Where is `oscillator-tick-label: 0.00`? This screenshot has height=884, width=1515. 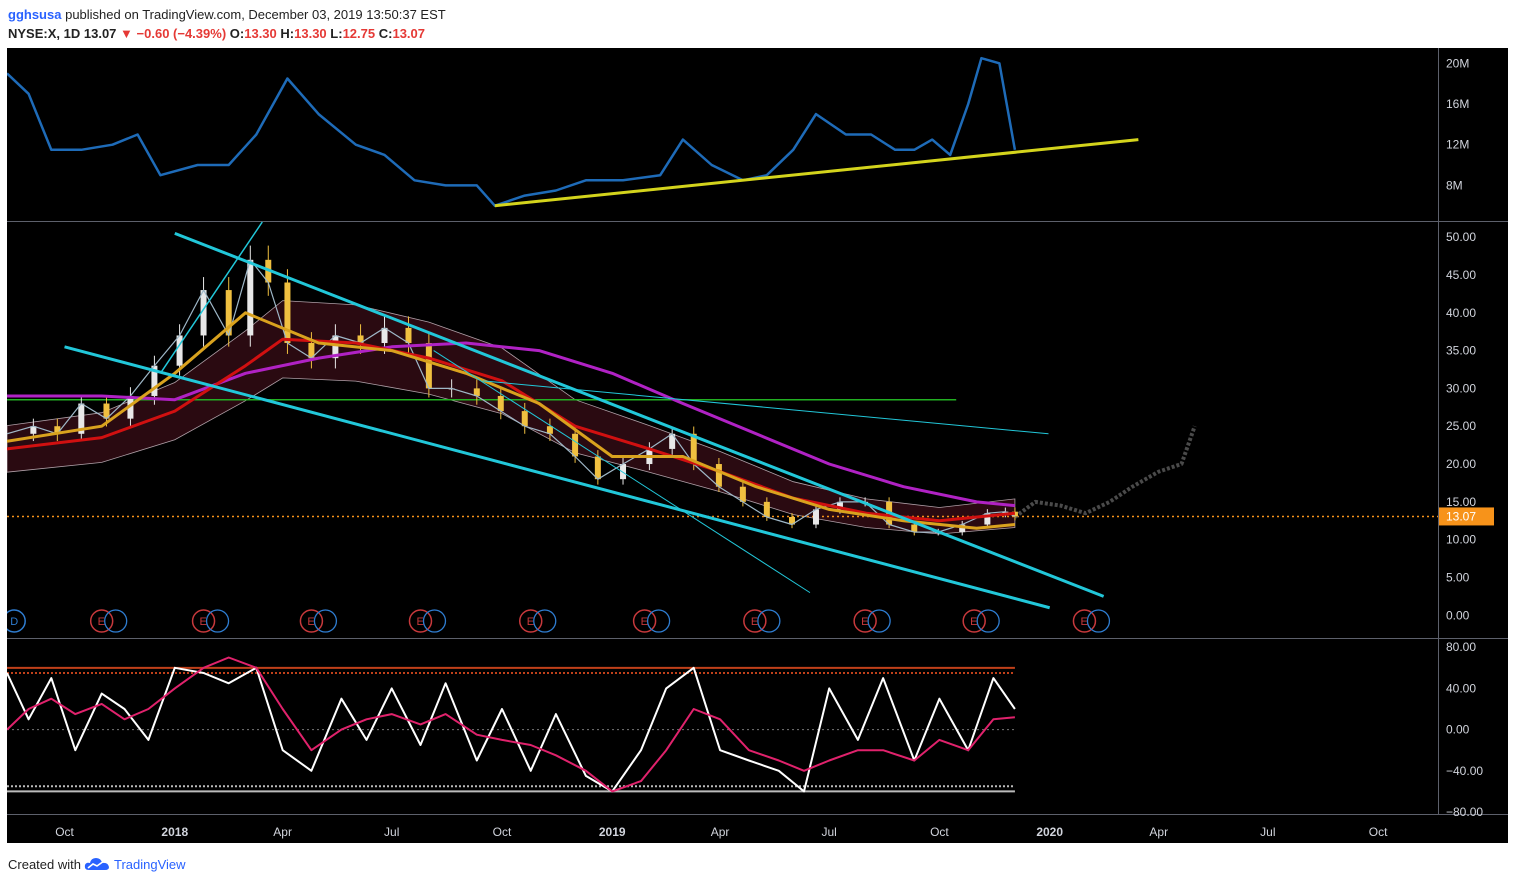 oscillator-tick-label: 0.00 is located at coordinates (1458, 730).